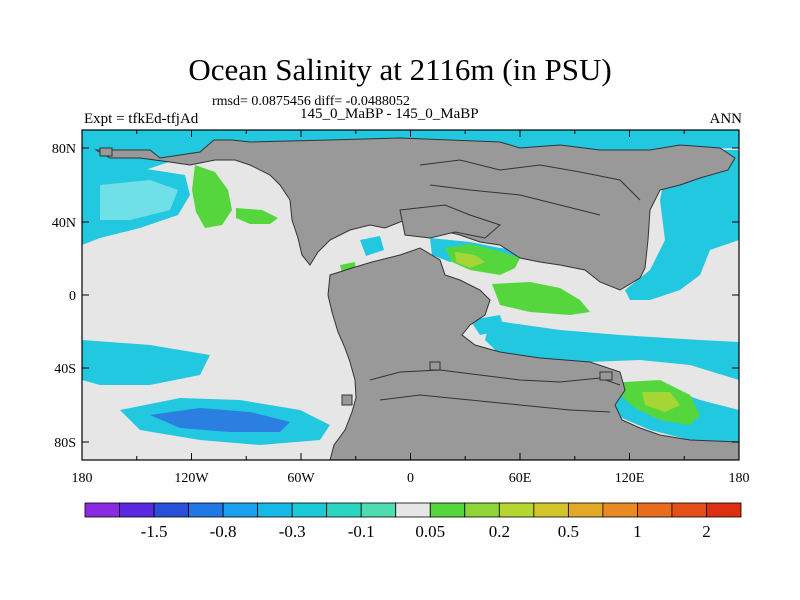 The height and width of the screenshot is (600, 800). What do you see at coordinates (361, 531) in the screenshot?
I see `colorbar-label: -0.1` at bounding box center [361, 531].